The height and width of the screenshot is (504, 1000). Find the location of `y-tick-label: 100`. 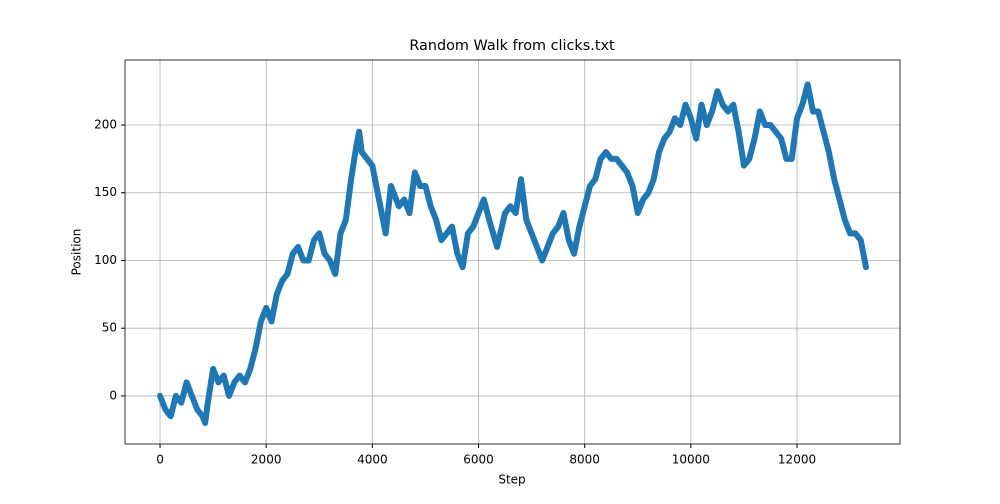

y-tick-label: 100 is located at coordinates (105, 260).